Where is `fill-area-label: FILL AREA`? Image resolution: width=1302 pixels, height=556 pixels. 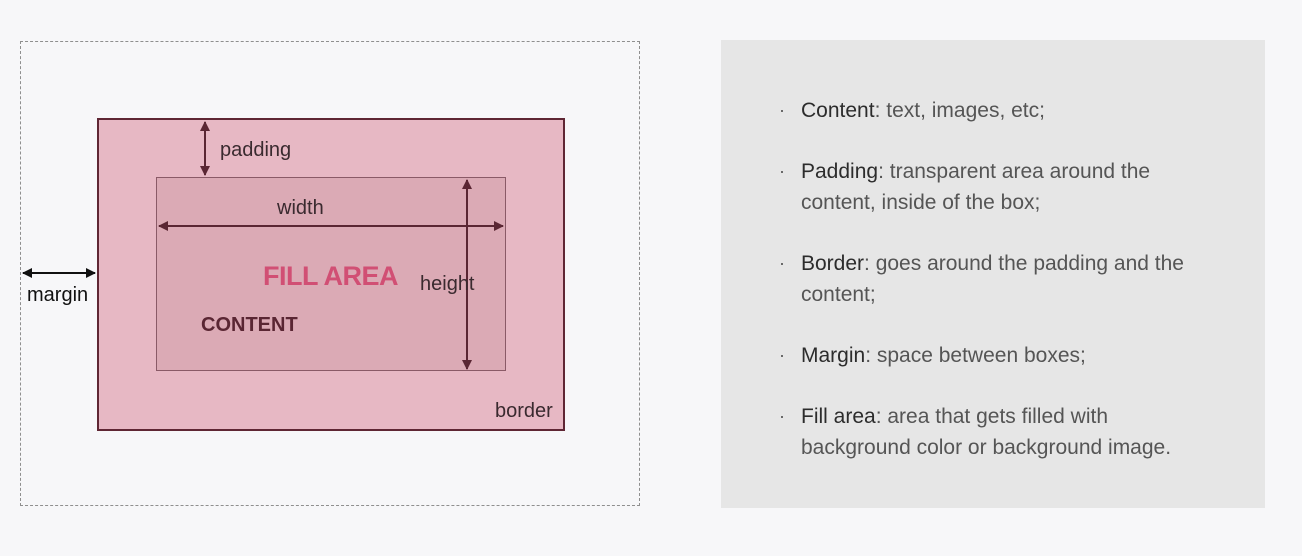
fill-area-label: FILL AREA is located at coordinates (331, 276).